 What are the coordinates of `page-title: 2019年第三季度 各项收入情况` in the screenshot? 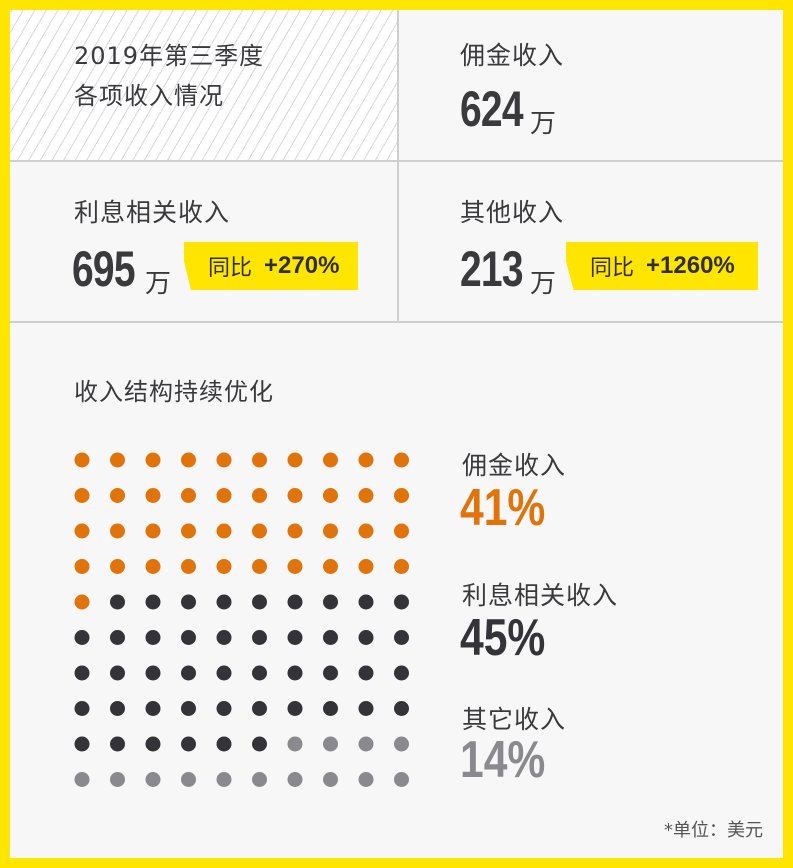 It's located at (169, 76).